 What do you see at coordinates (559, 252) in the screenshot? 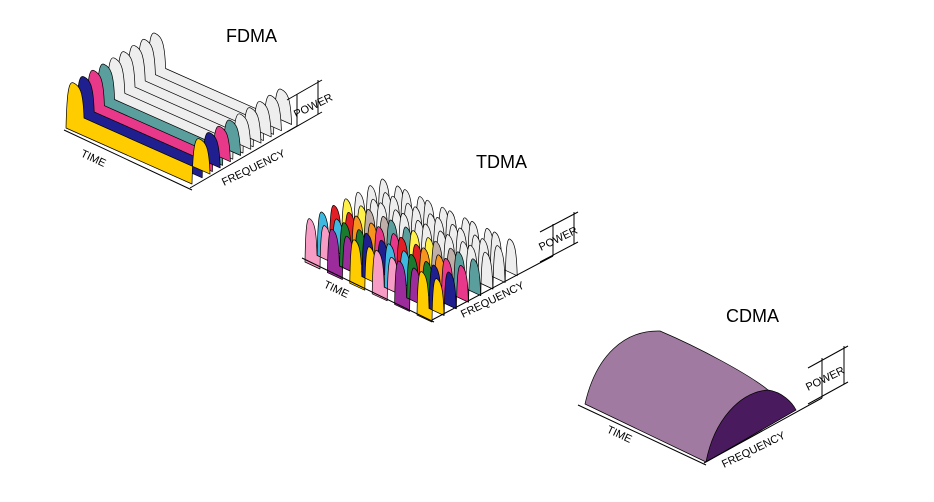
I see `tdma-power-tick-bottom` at bounding box center [559, 252].